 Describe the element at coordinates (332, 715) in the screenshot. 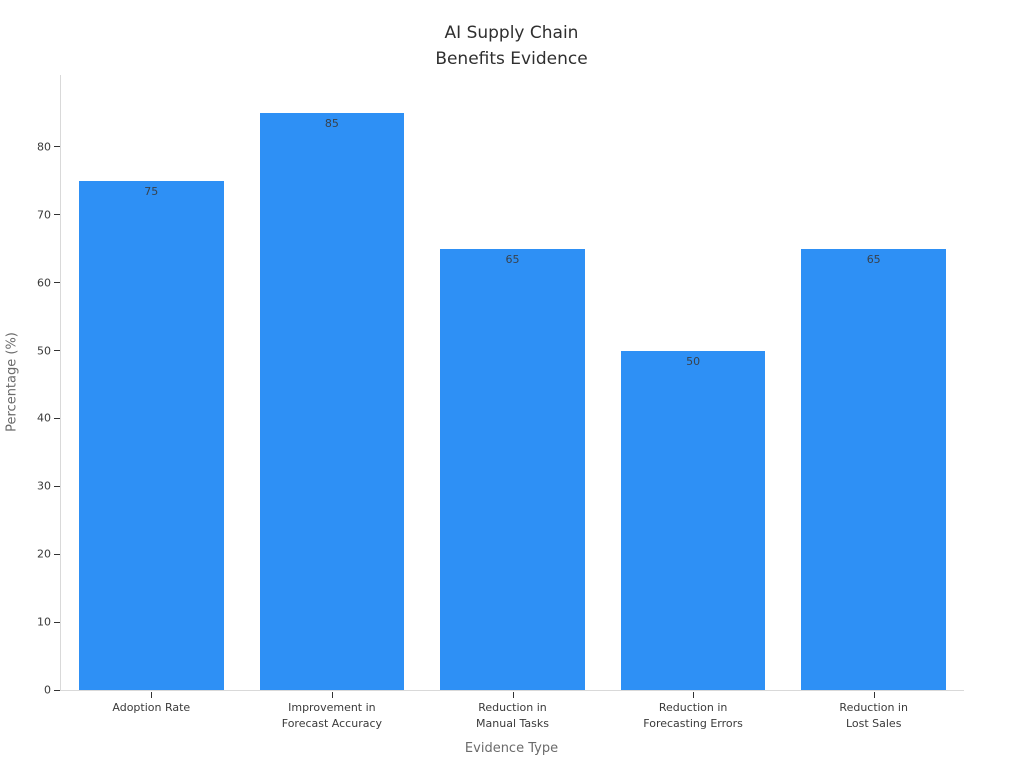

I see `x-tick-label: Improvement in Forecast Accuracy` at that location.